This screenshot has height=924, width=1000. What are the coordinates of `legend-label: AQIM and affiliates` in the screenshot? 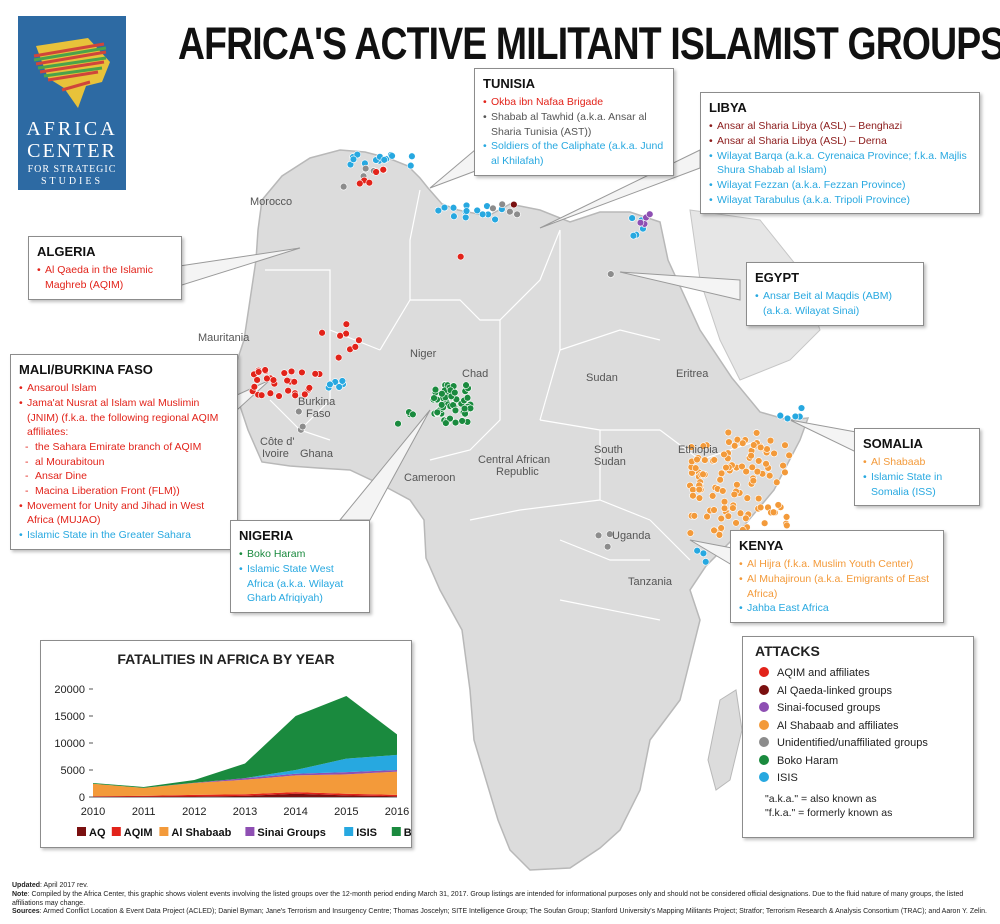 It's located at (823, 673).